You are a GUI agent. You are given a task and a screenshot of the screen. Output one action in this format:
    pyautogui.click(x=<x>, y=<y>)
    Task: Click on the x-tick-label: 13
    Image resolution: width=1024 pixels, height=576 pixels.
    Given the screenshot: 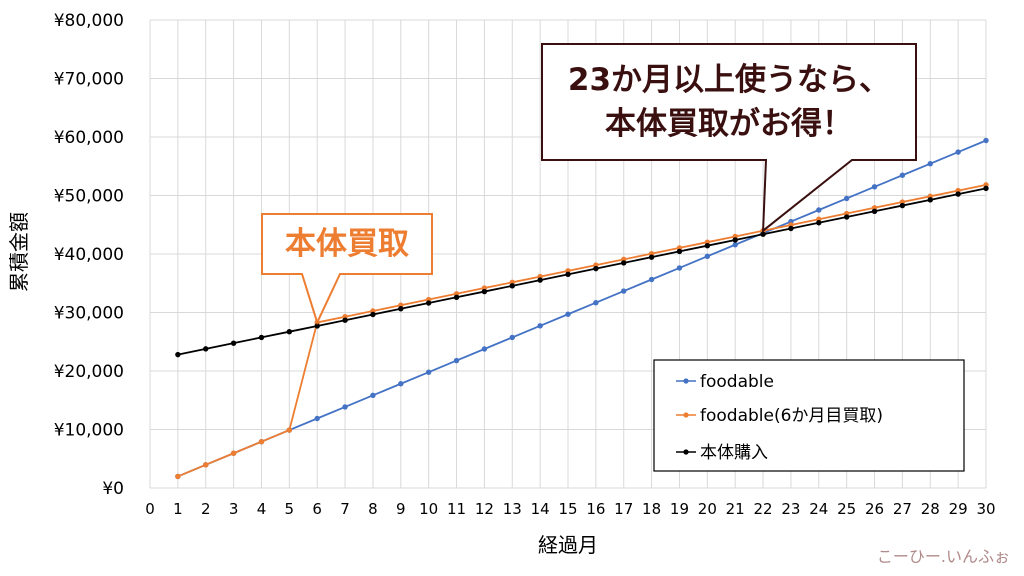 What is the action you would take?
    pyautogui.click(x=512, y=509)
    